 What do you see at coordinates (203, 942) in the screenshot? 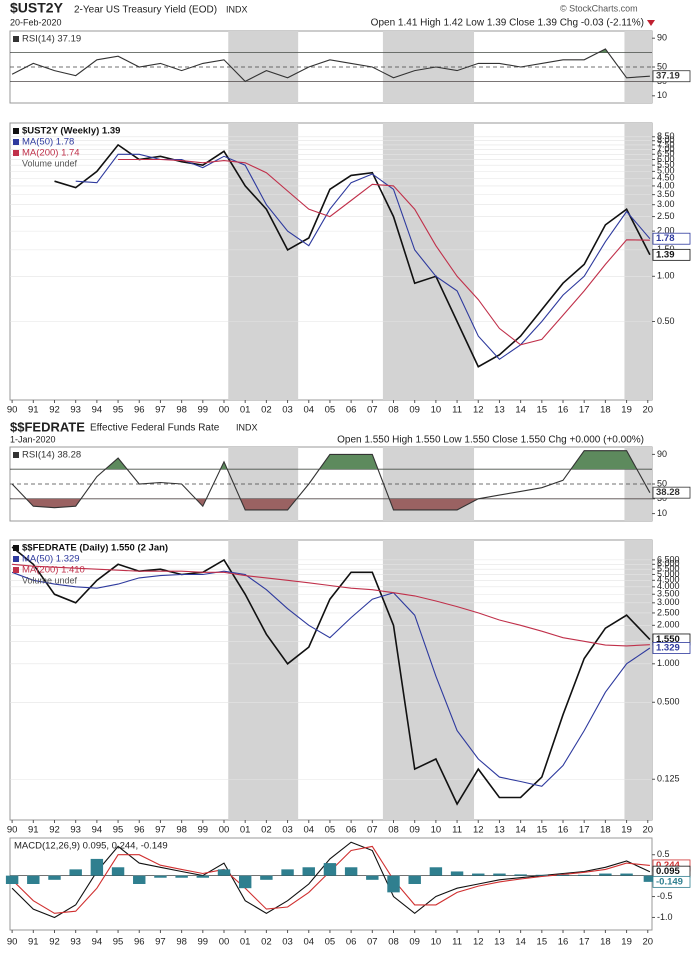
I see `x-tick-label: 99` at bounding box center [203, 942].